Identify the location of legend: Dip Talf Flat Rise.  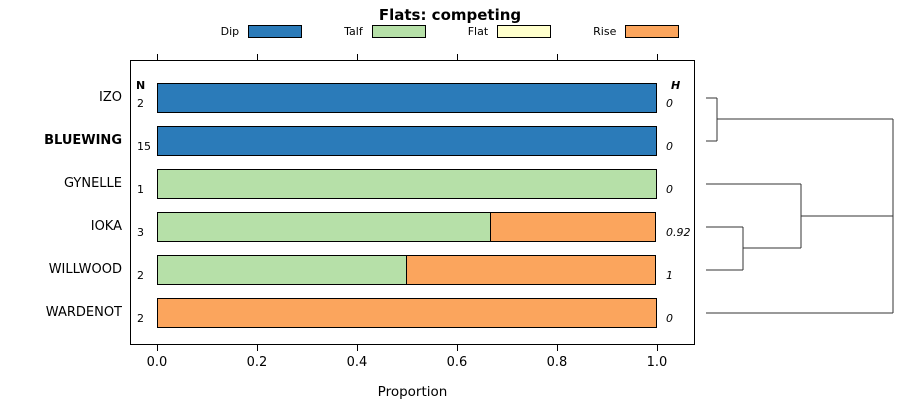
(450, 31).